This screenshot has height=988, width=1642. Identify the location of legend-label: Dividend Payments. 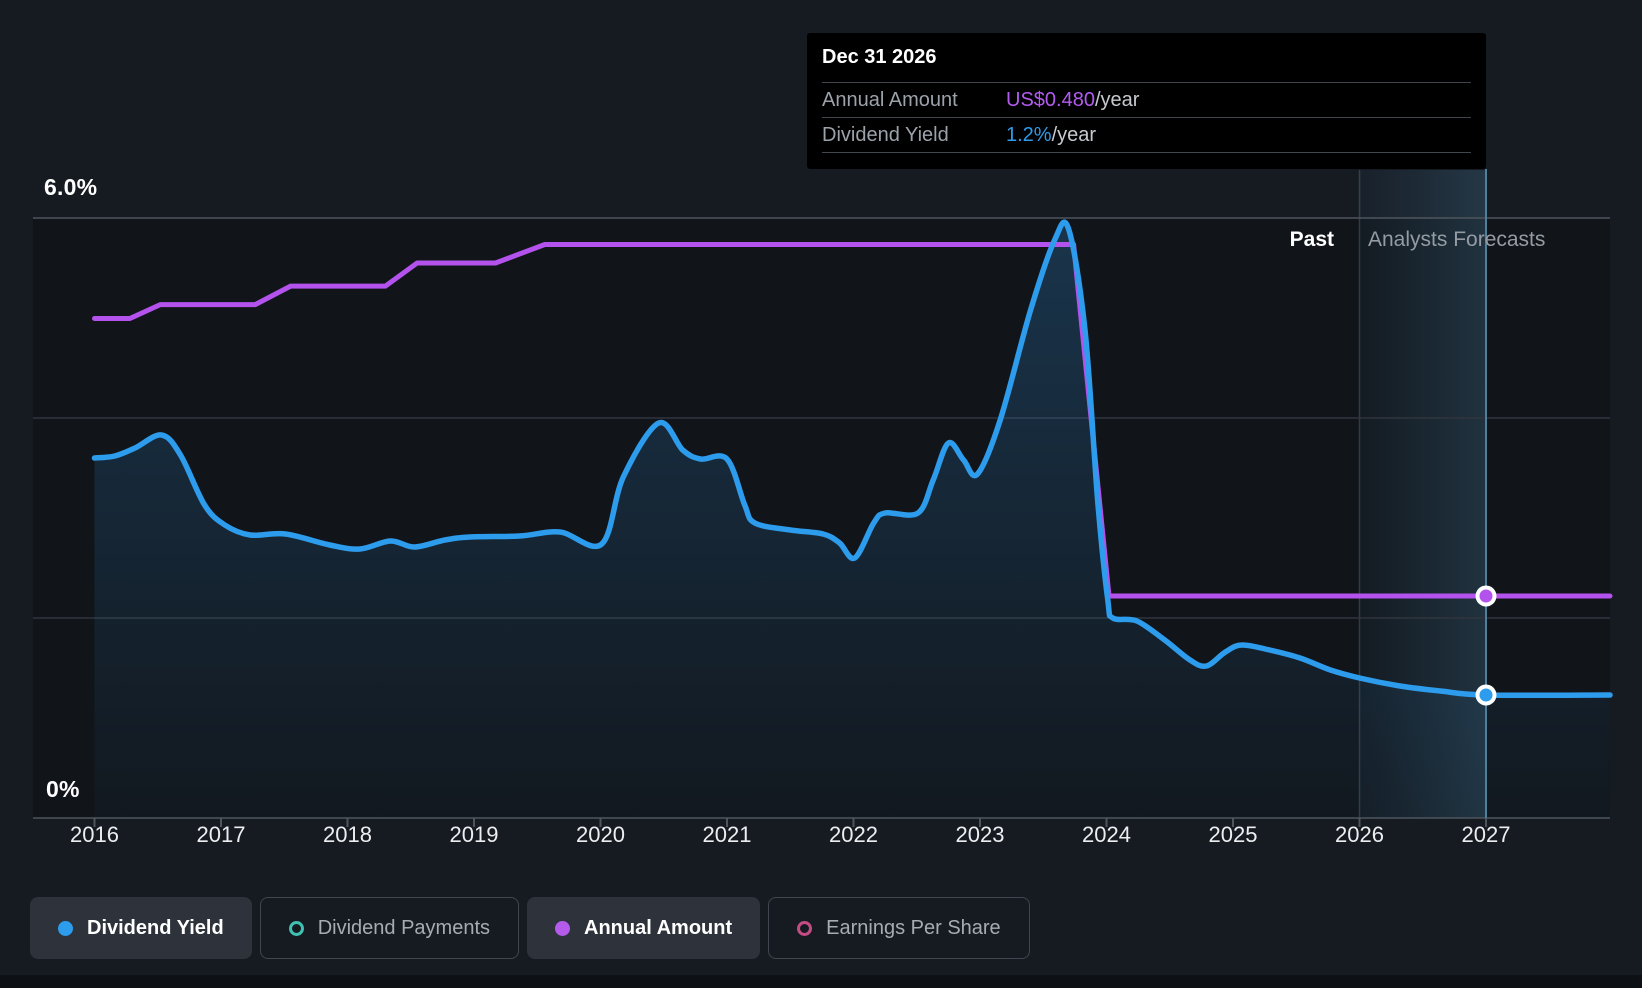
(404, 927).